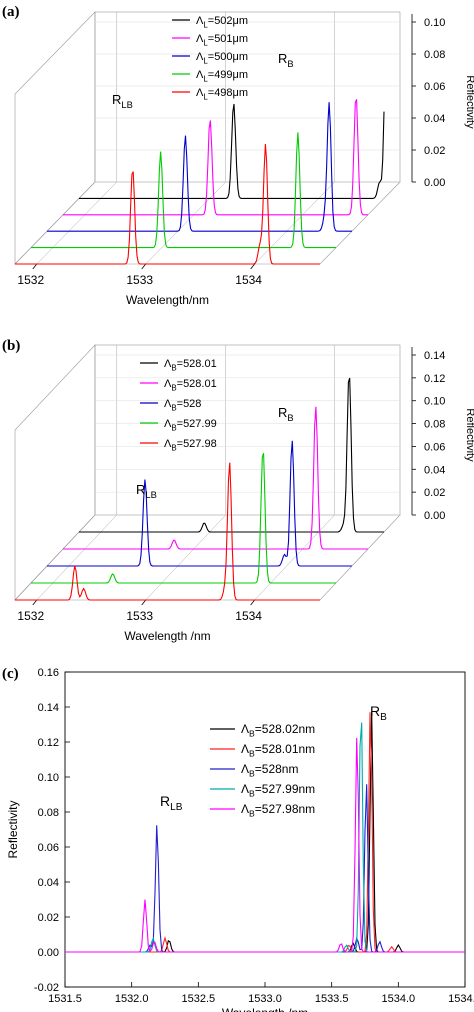  What do you see at coordinates (11, 346) in the screenshot?
I see `panel-label: (b)` at bounding box center [11, 346].